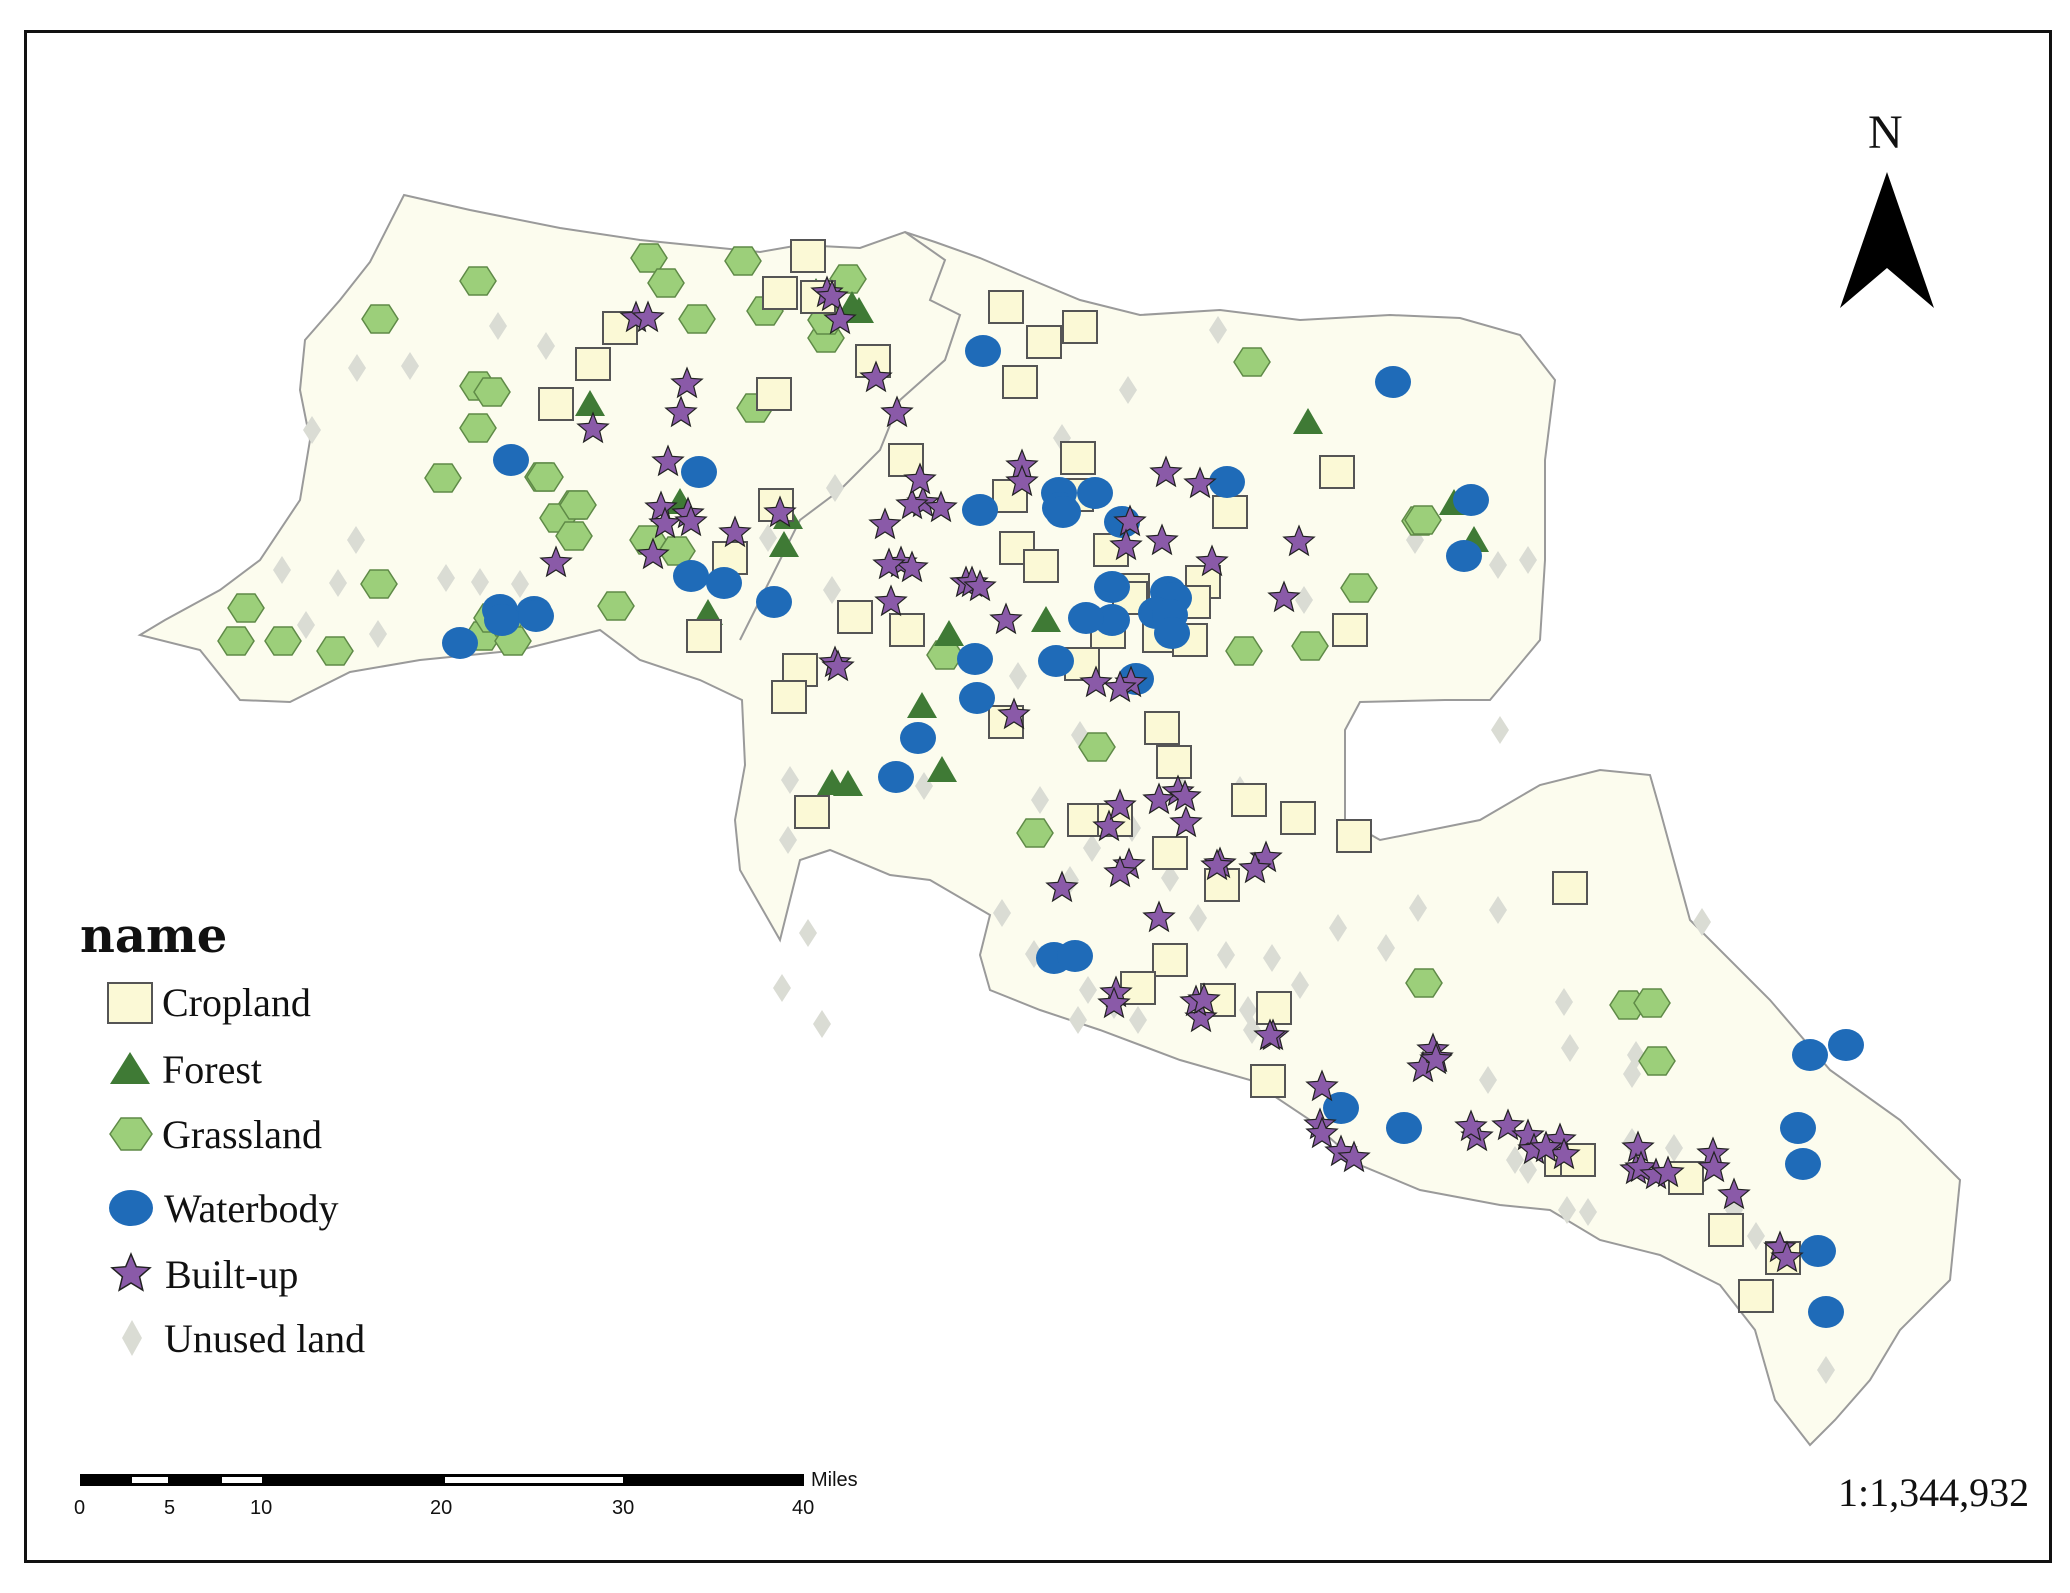 Image resolution: width=2070 pixels, height=1593 pixels. What do you see at coordinates (466, 1494) in the screenshot?
I see `scale-bar: Miles 0 5 10 20 30 40` at bounding box center [466, 1494].